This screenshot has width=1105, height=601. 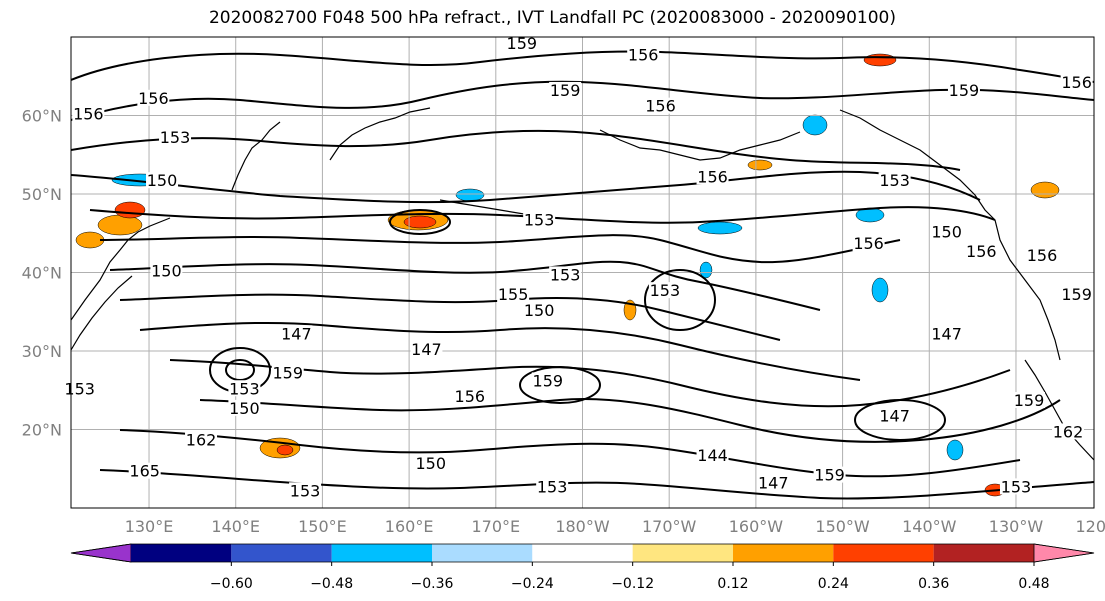 What do you see at coordinates (756, 526) in the screenshot?
I see `lon-tick-label: 160°W` at bounding box center [756, 526].